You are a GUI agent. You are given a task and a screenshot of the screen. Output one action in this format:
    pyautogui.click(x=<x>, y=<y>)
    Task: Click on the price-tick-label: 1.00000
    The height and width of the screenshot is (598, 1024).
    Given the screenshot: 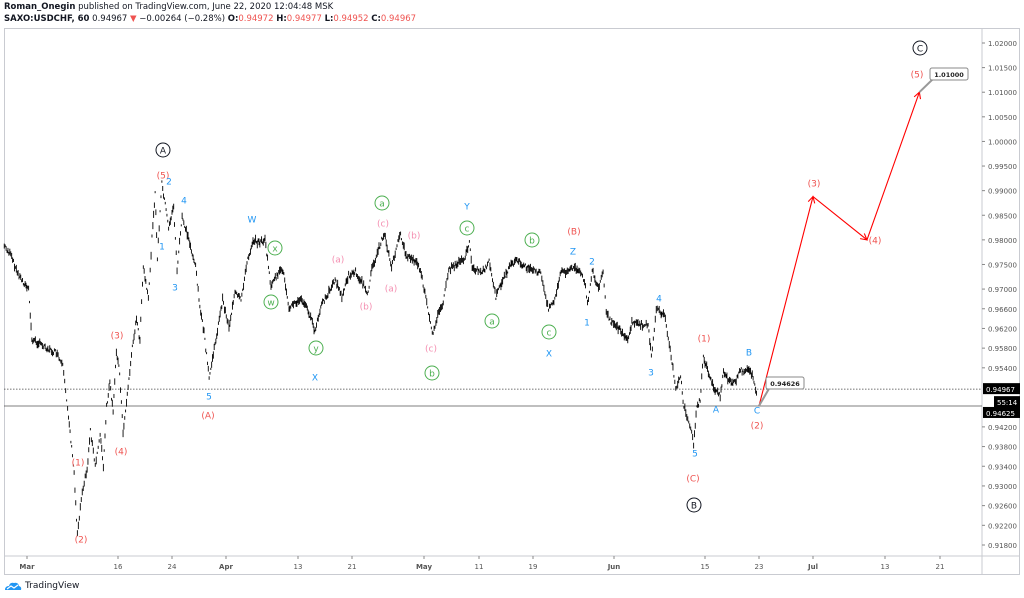 What is the action you would take?
    pyautogui.click(x=1002, y=142)
    